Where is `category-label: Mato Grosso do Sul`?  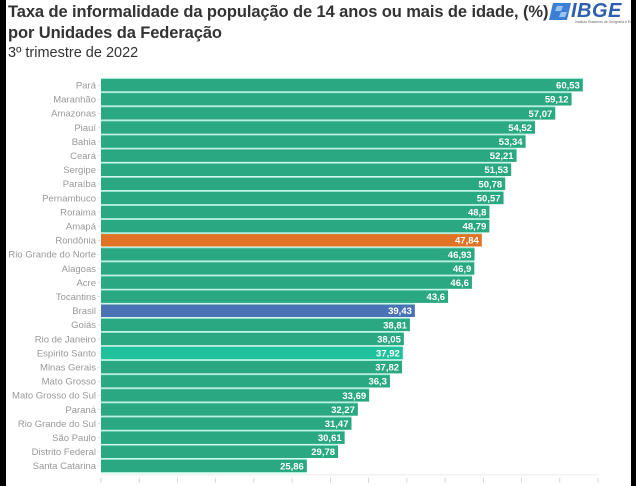 category-label: Mato Grosso do Sul is located at coordinates (54, 396).